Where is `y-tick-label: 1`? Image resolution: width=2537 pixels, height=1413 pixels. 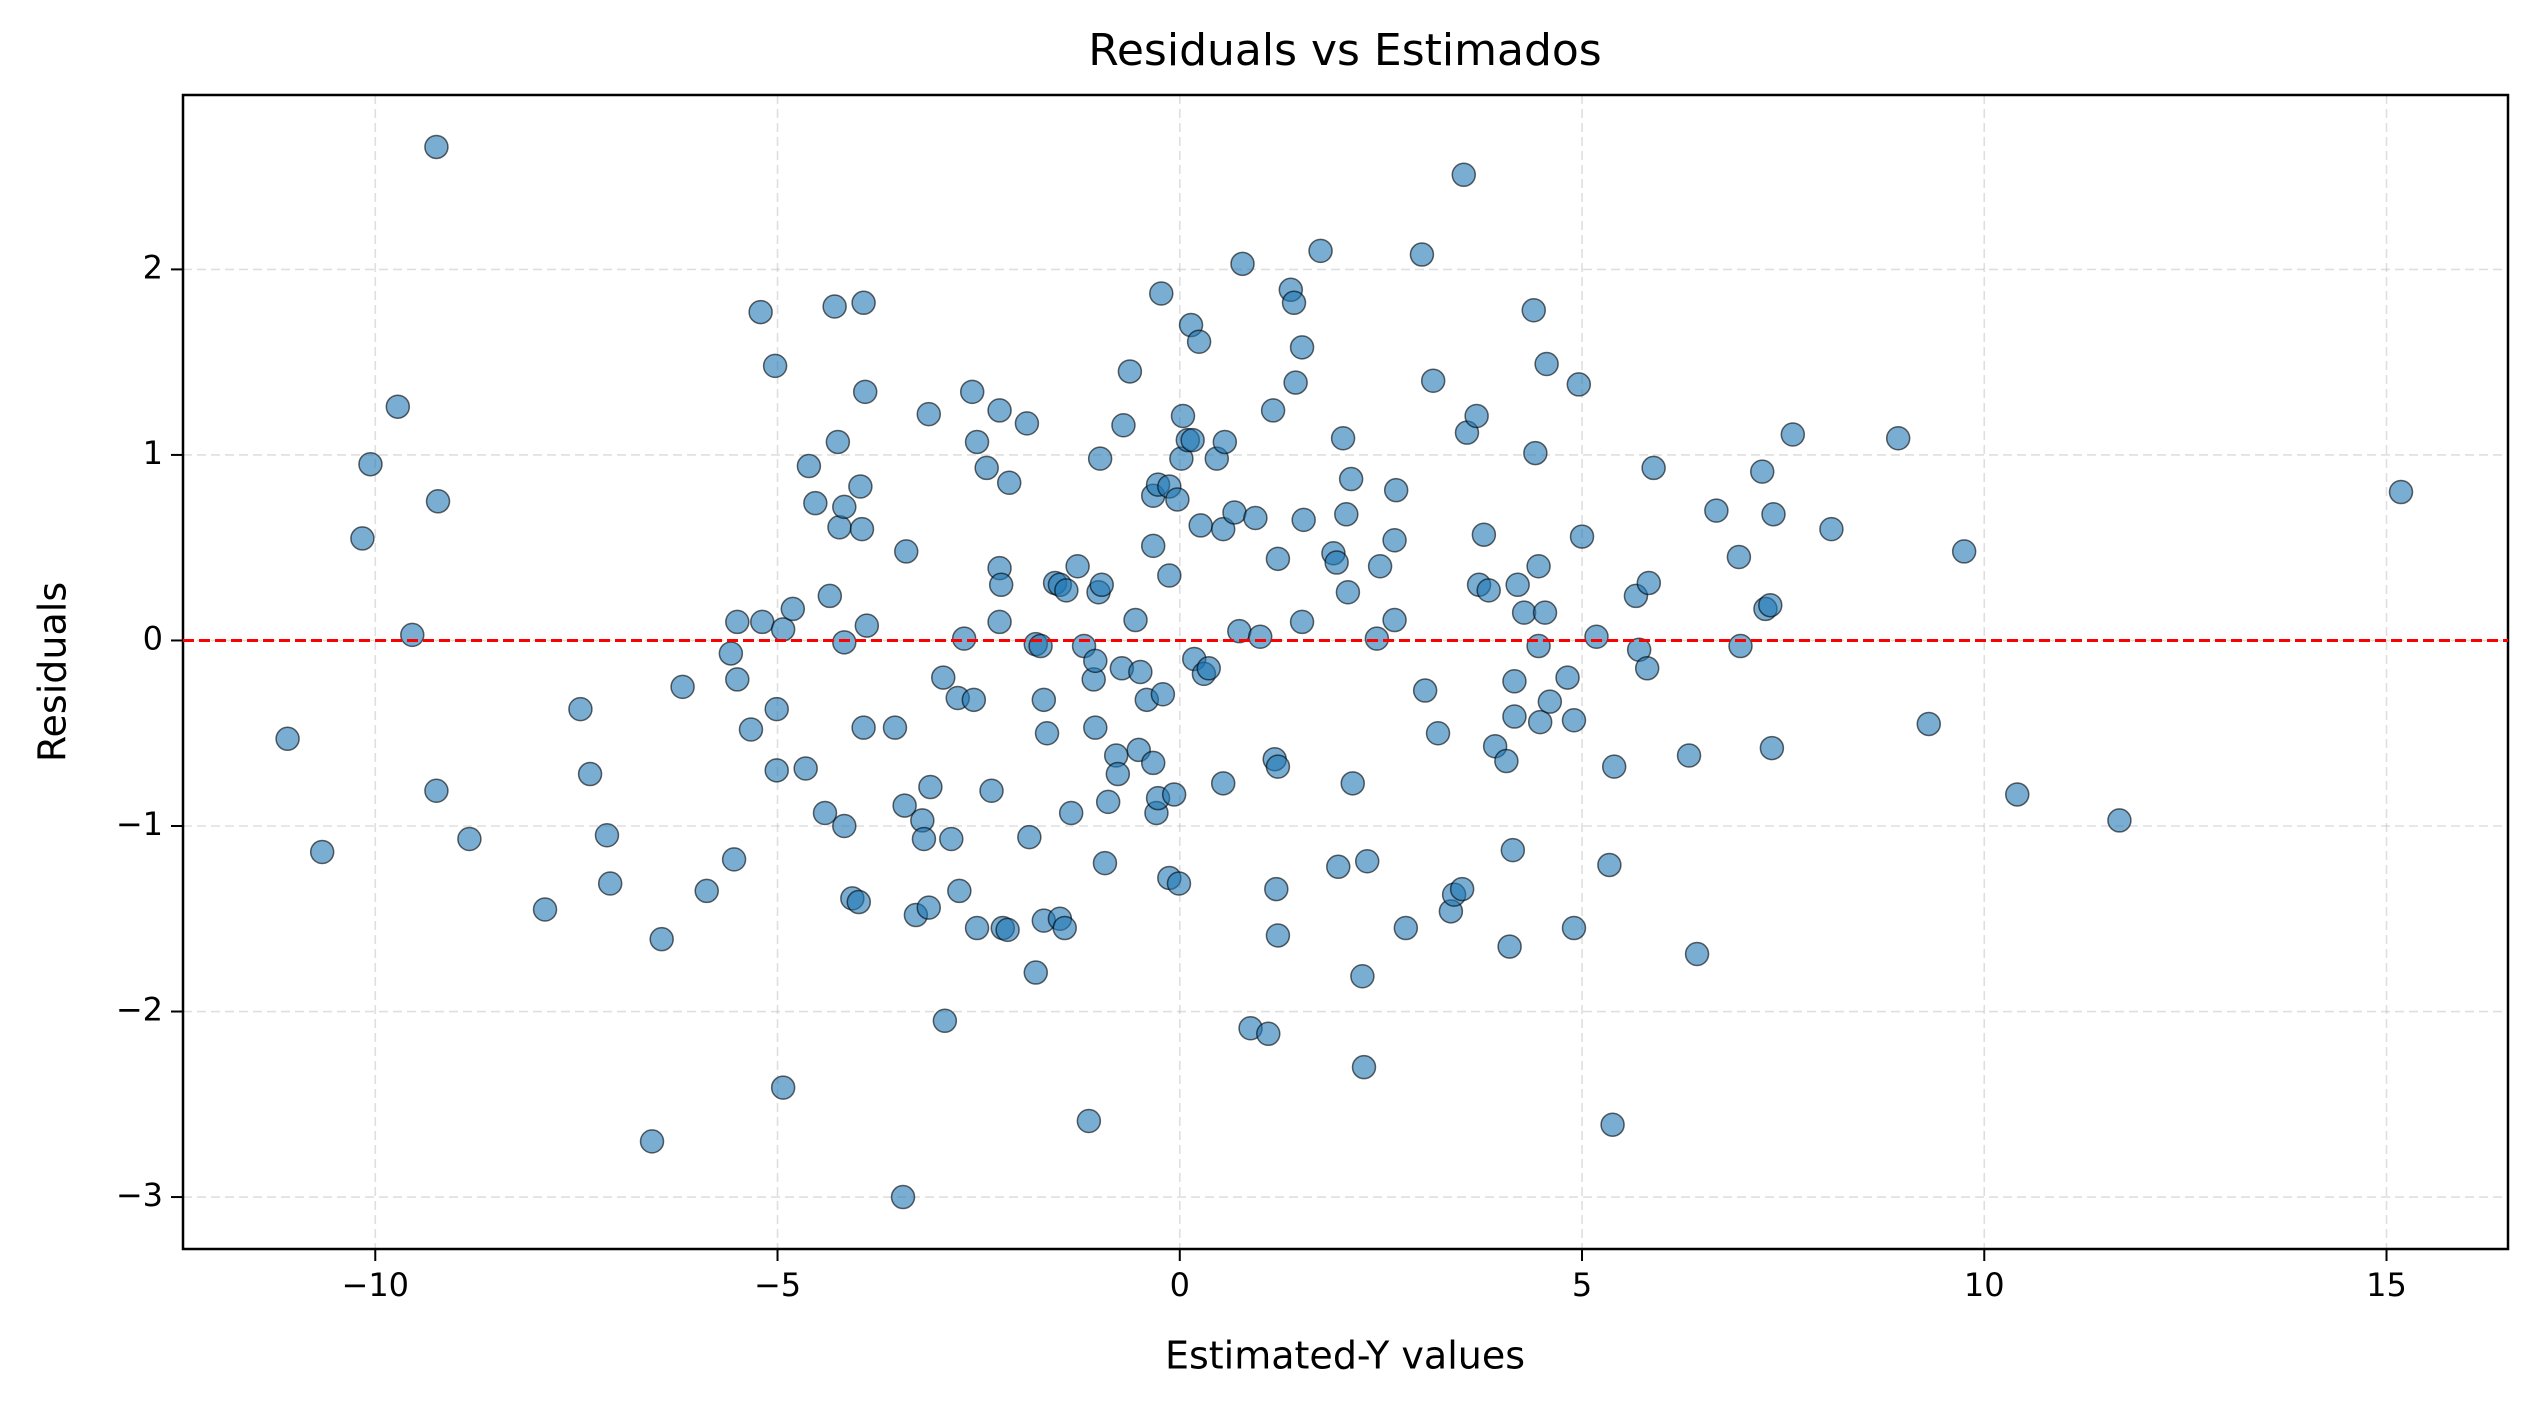
y-tick-label: 1 is located at coordinates (153, 453).